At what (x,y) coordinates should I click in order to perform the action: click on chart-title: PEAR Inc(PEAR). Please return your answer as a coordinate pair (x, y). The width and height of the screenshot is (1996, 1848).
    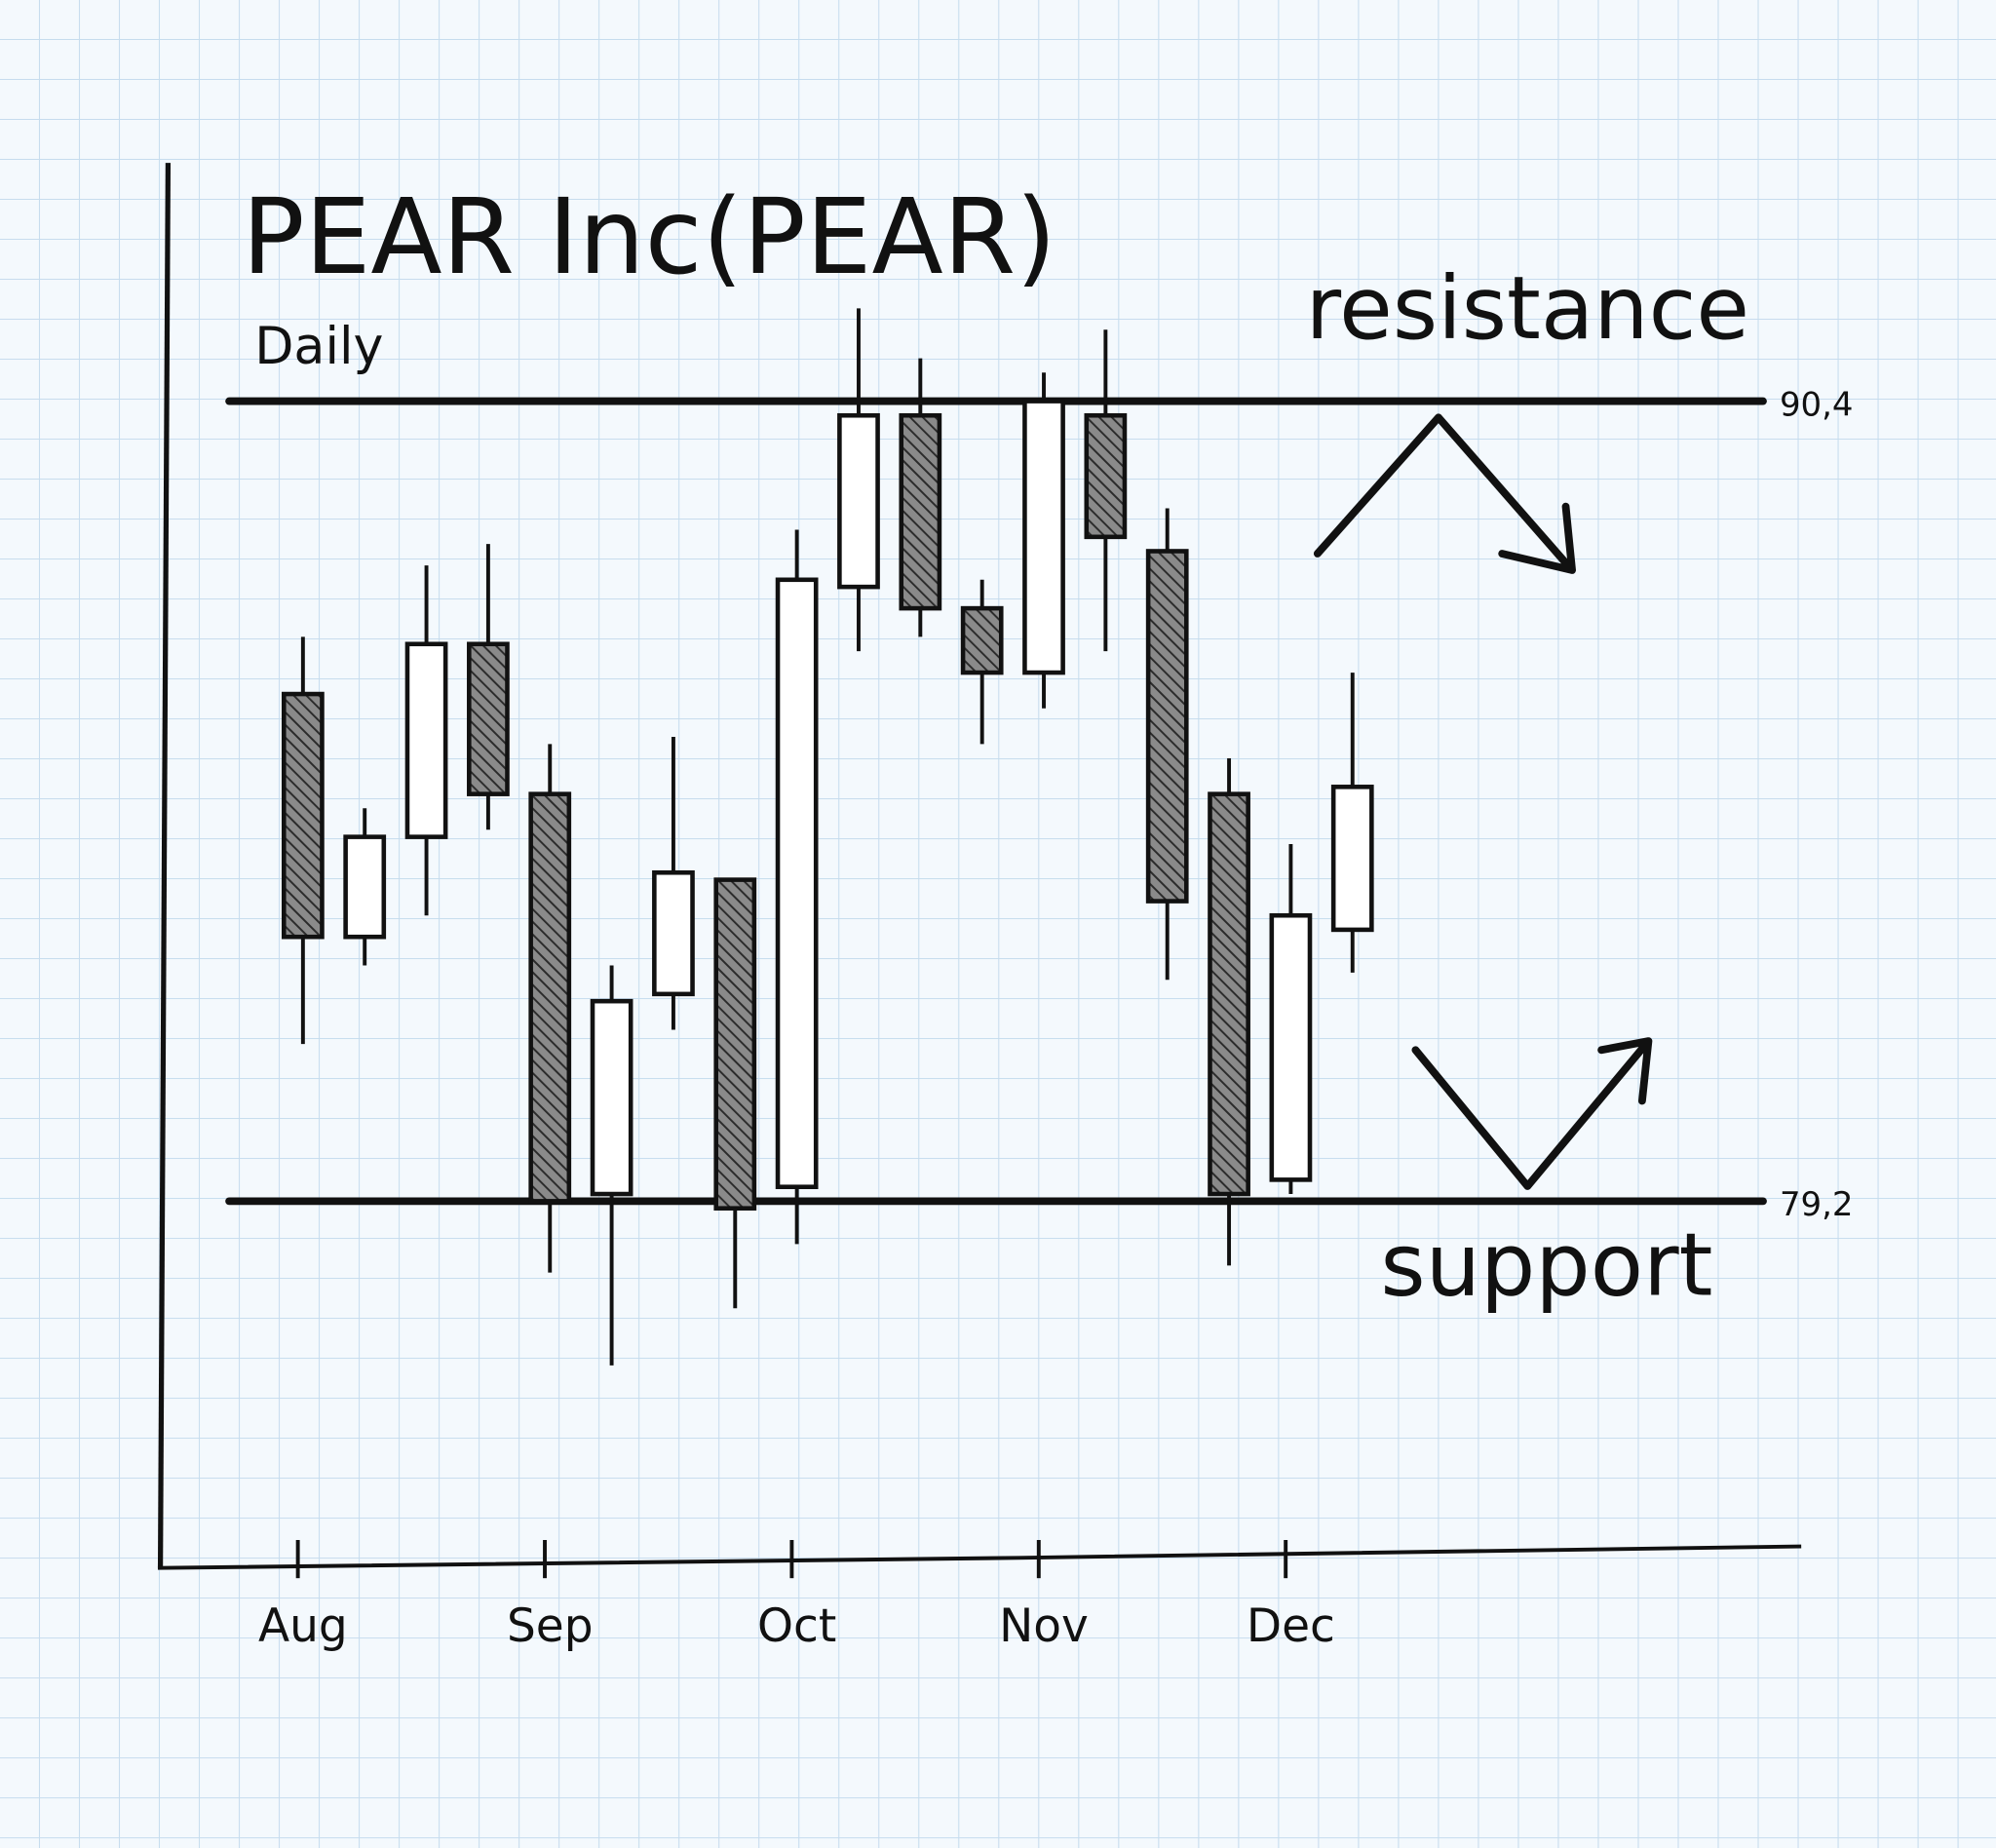
    Looking at the image, I should click on (649, 237).